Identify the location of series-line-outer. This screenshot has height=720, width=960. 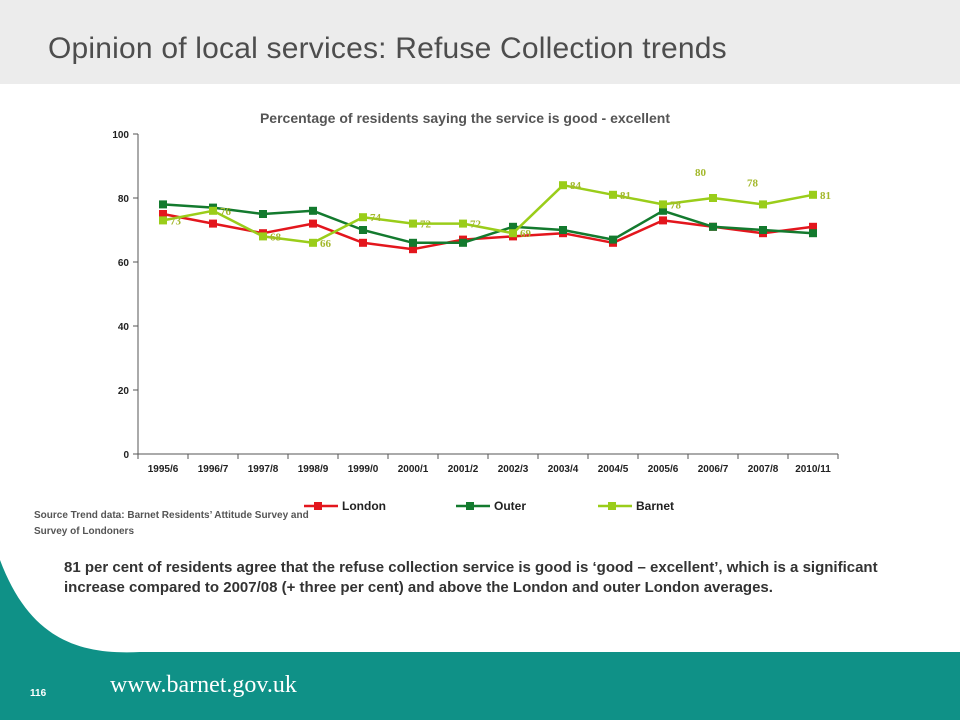
(488, 224).